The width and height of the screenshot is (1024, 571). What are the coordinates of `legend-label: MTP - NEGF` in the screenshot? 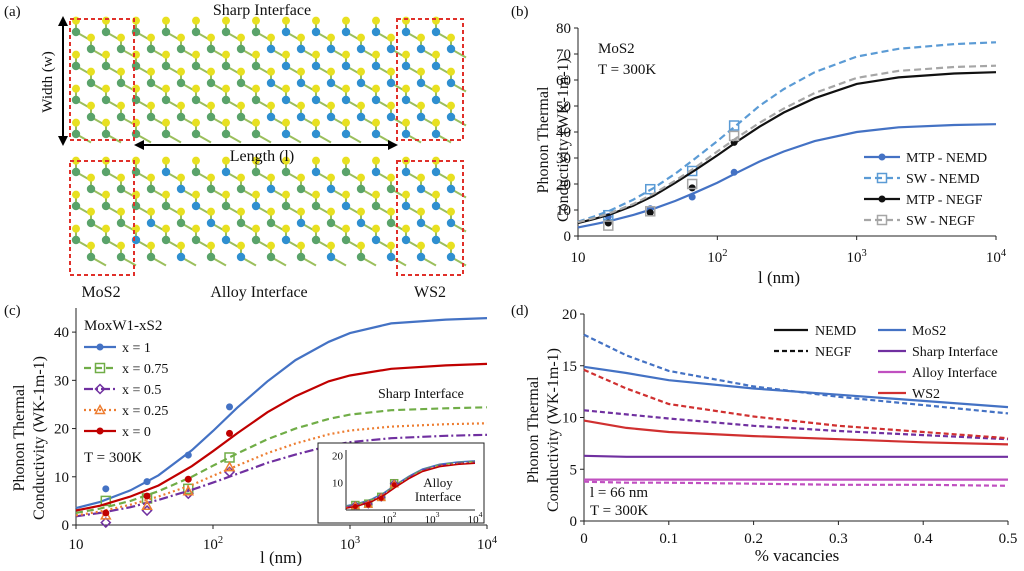 It's located at (944, 200).